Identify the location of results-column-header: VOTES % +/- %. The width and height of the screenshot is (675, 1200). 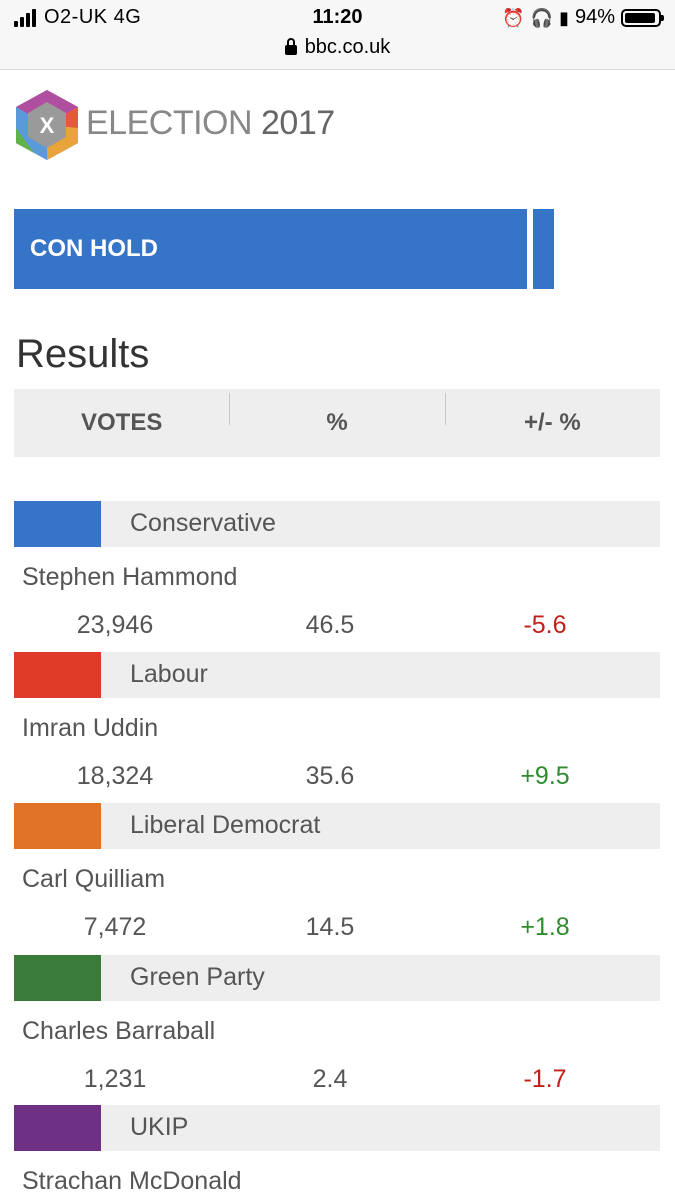
(337, 423).